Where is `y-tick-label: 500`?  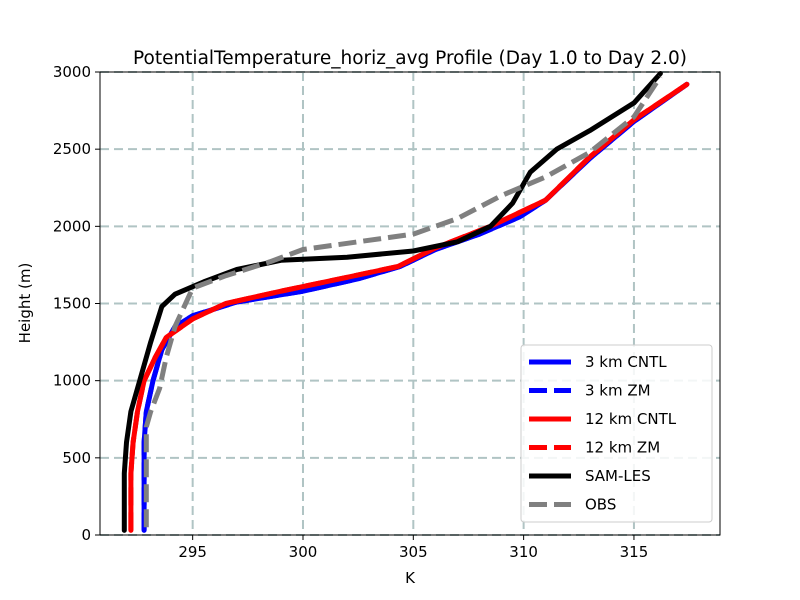 y-tick-label: 500 is located at coordinates (76, 458).